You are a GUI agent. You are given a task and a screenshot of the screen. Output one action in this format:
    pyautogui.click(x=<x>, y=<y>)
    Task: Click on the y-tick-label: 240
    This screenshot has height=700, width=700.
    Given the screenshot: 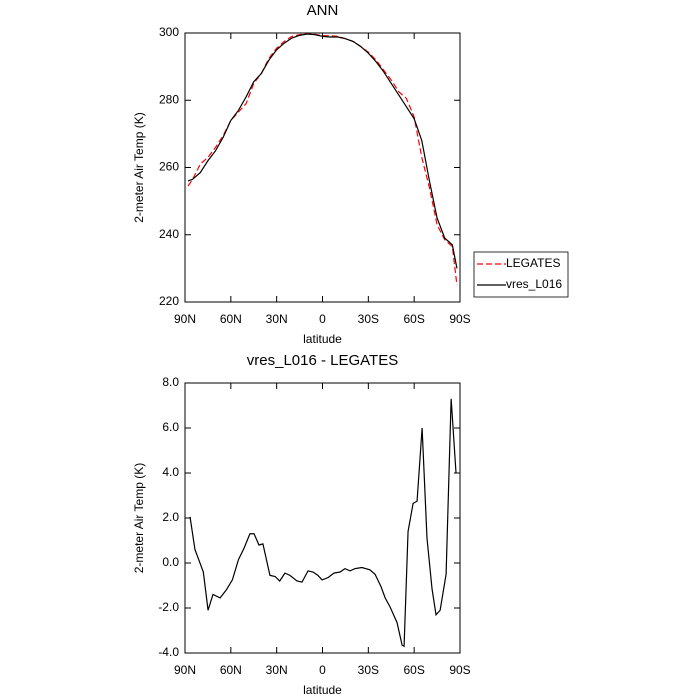 What is the action you would take?
    pyautogui.click(x=169, y=234)
    